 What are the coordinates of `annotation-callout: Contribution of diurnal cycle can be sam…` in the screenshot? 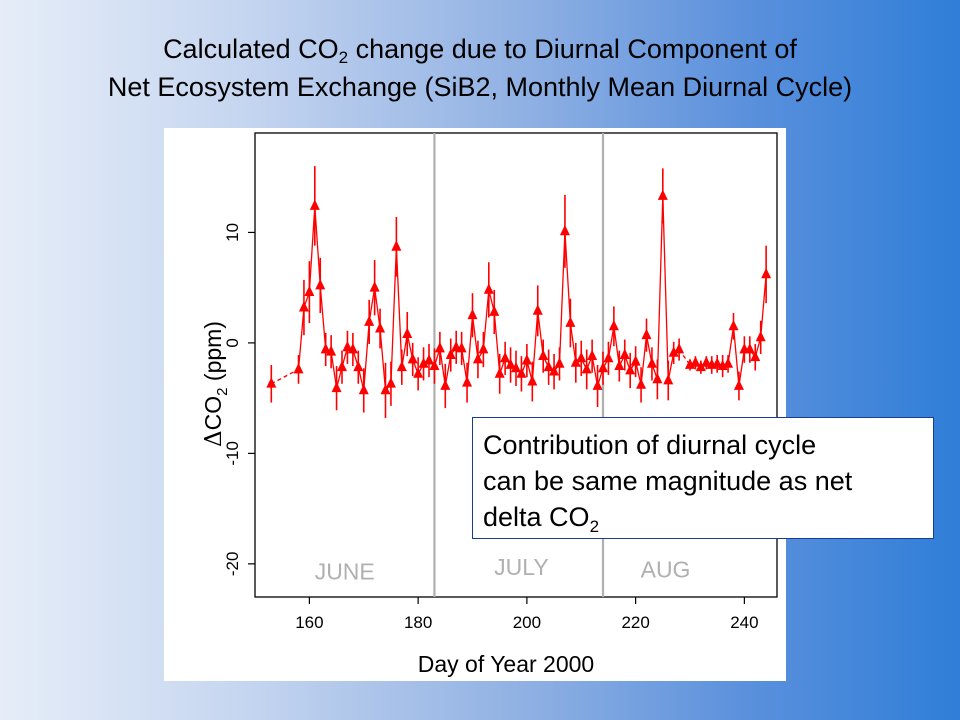 It's located at (703, 478).